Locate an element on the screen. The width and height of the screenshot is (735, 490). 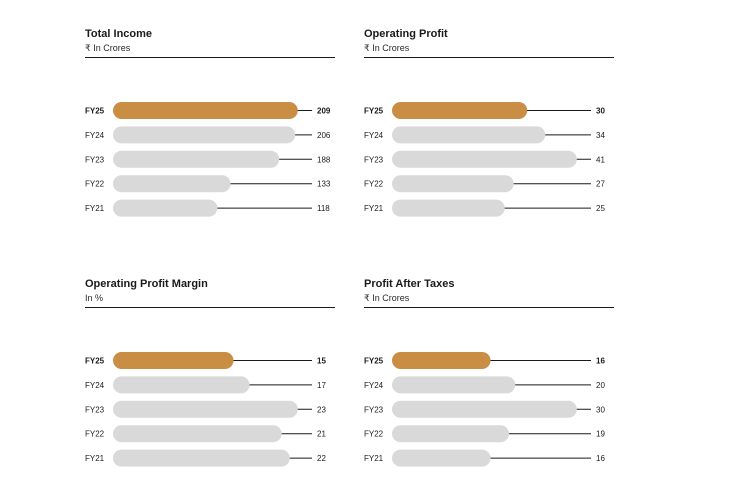
data-label: 17 is located at coordinates (321, 385).